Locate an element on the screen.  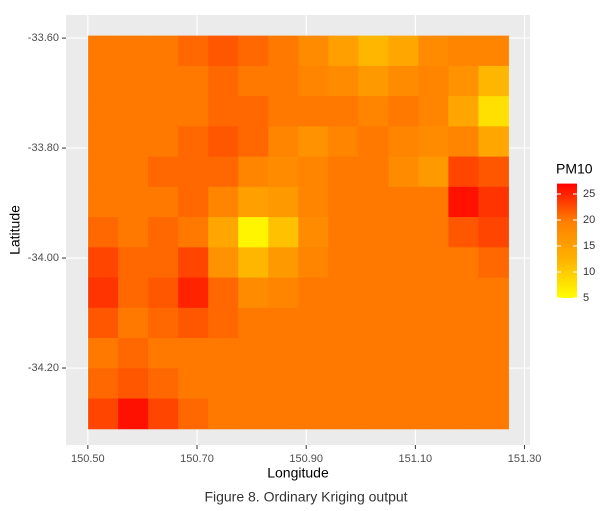
colorbar-tick-label: 25 is located at coordinates (589, 194).